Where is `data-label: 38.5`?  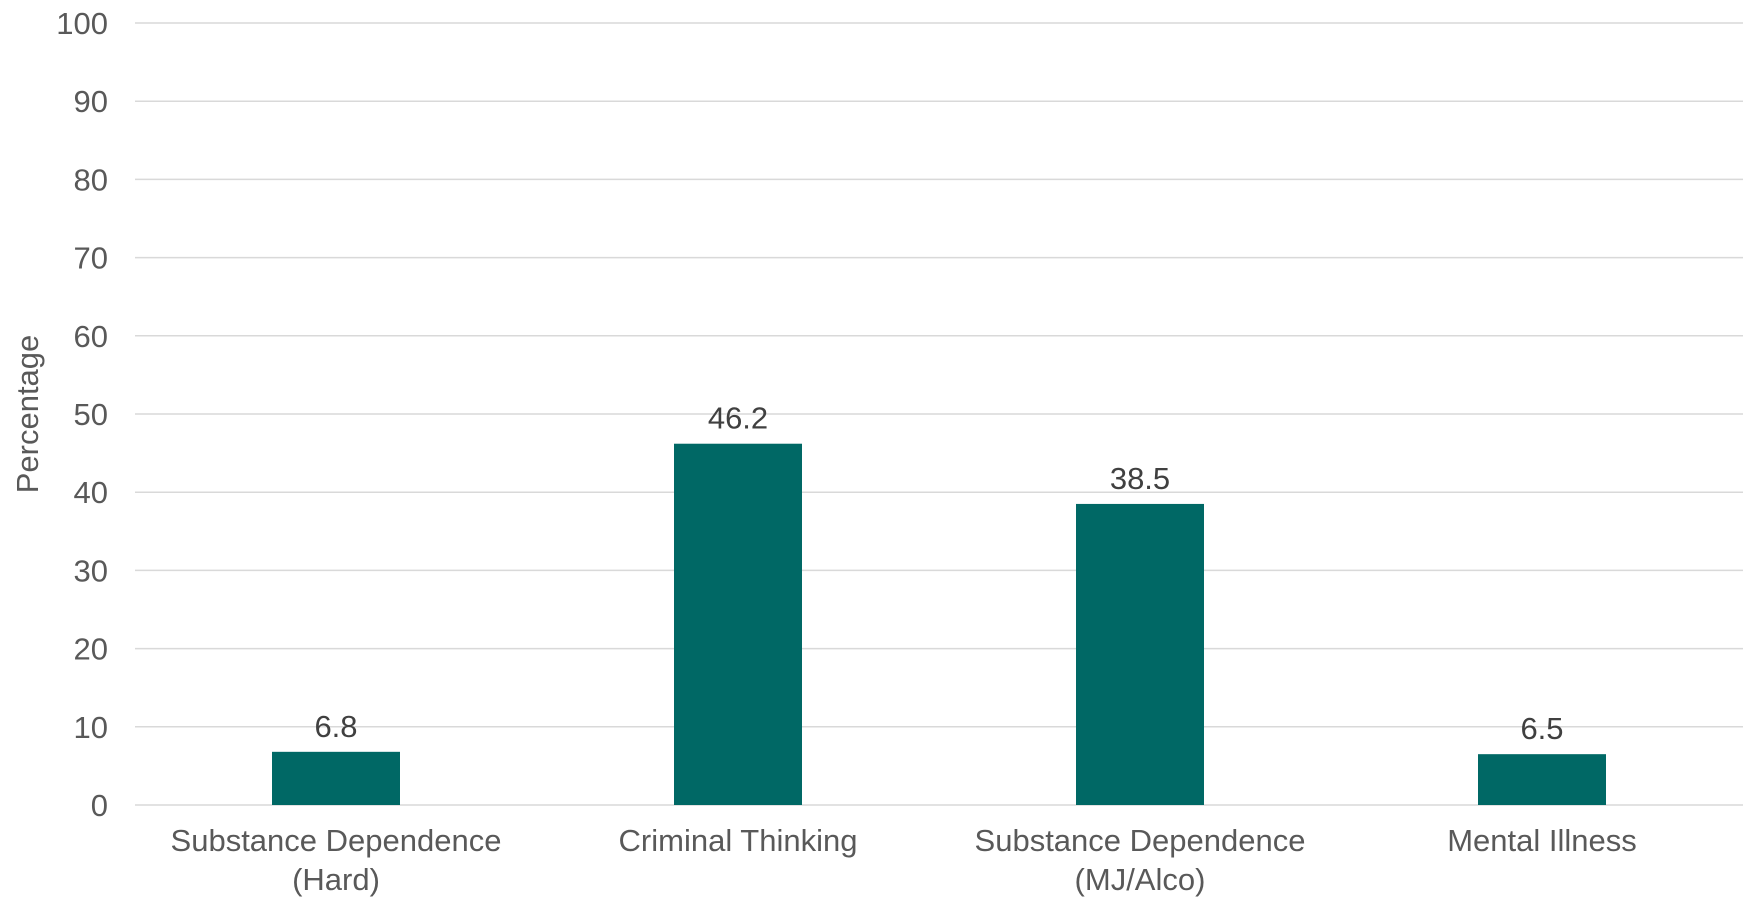
data-label: 38.5 is located at coordinates (1140, 478).